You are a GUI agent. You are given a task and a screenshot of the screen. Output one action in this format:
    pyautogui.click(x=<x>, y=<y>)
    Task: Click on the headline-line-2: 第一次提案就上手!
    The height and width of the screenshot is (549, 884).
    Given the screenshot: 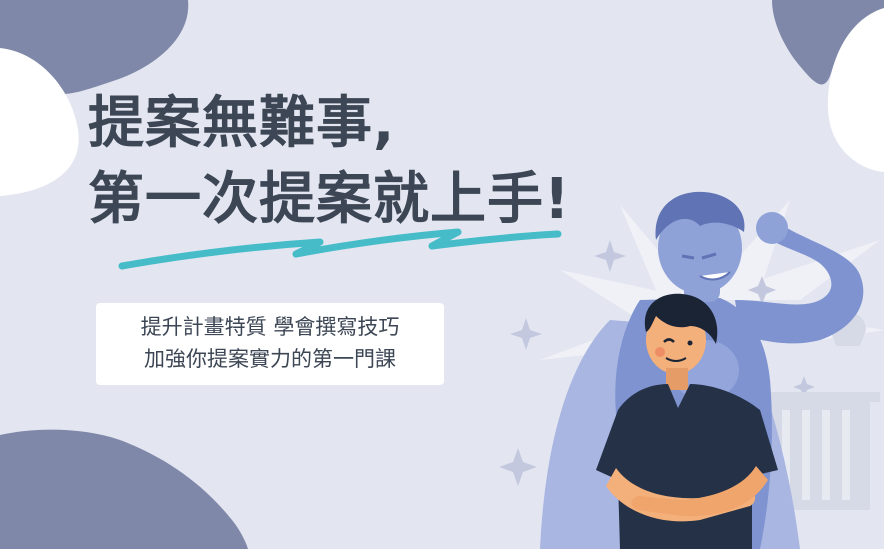 What is the action you would take?
    pyautogui.click(x=329, y=199)
    